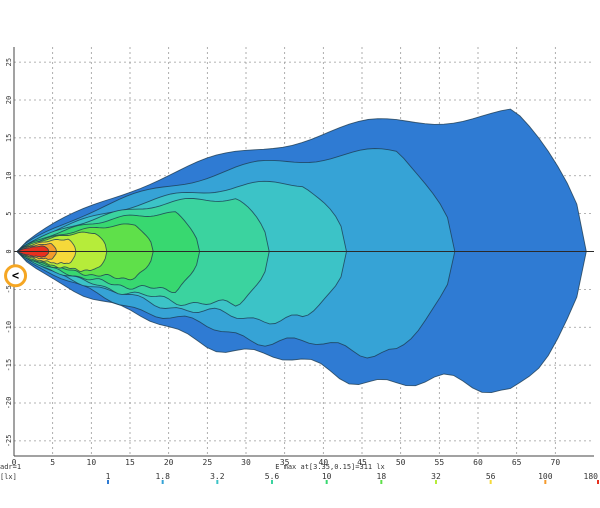 This screenshot has width=600, height=508. Describe the element at coordinates (9, 327) in the screenshot. I see `y-tick-label: -10` at that location.